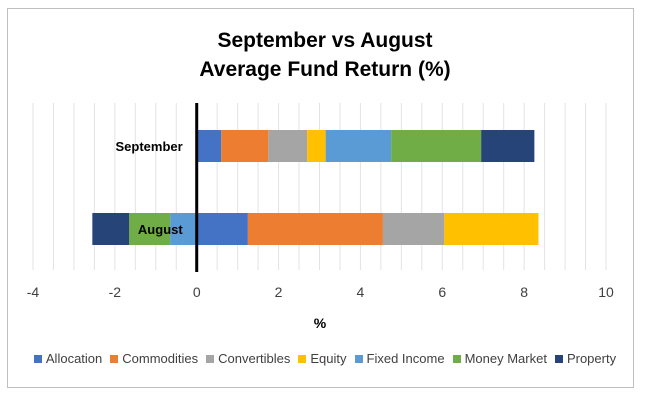 The width and height of the screenshot is (650, 400). I want to click on legend-item: Allocation, so click(68, 358).